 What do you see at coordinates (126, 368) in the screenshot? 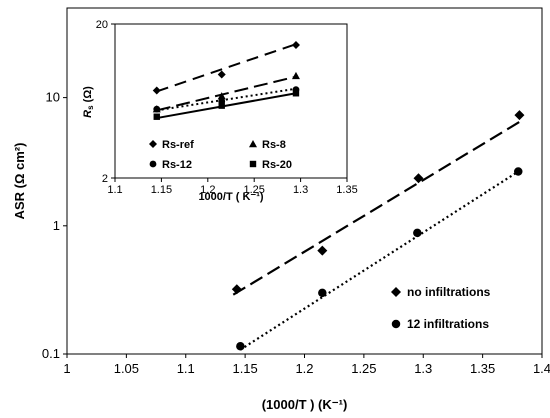
I see `x-tick-label: 1.05` at bounding box center [126, 368].